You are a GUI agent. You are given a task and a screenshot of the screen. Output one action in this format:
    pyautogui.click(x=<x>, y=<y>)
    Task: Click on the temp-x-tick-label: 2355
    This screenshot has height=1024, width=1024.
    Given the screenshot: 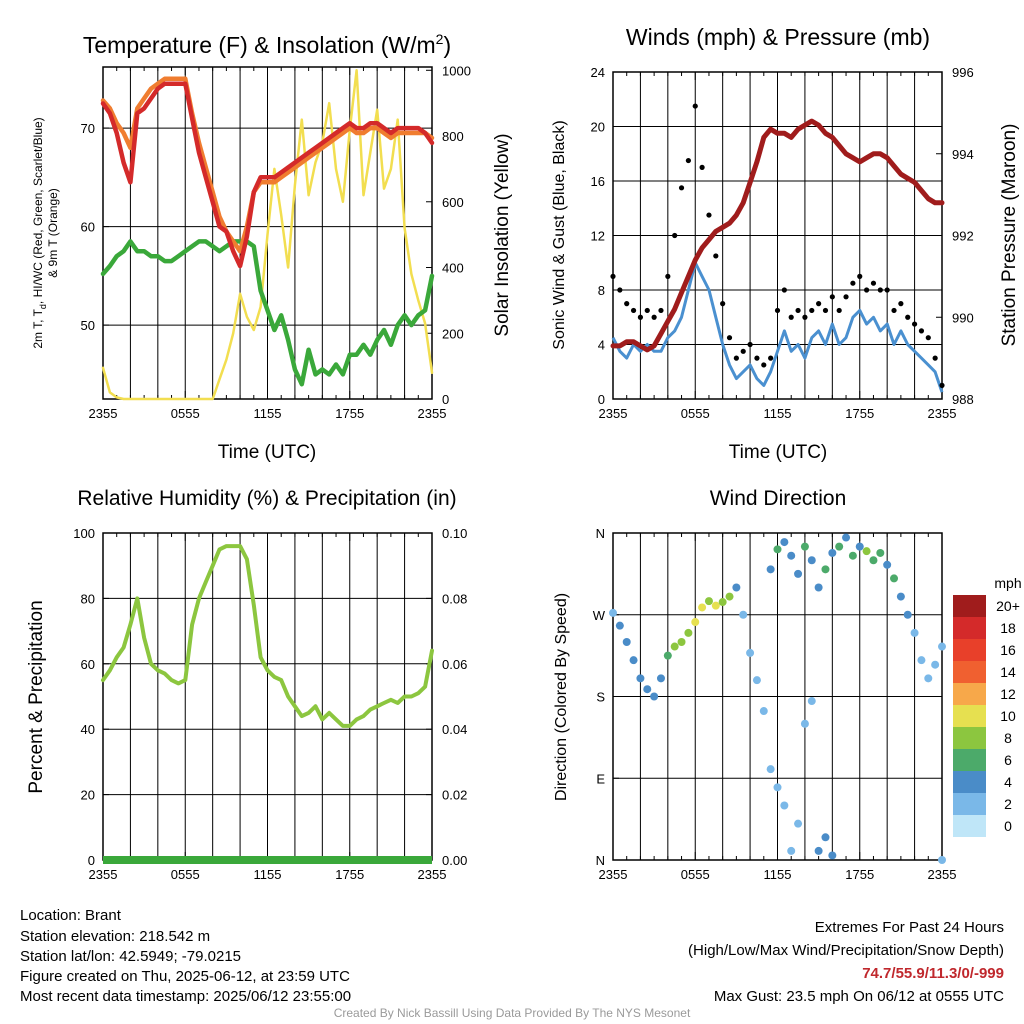 What is the action you would take?
    pyautogui.click(x=432, y=413)
    